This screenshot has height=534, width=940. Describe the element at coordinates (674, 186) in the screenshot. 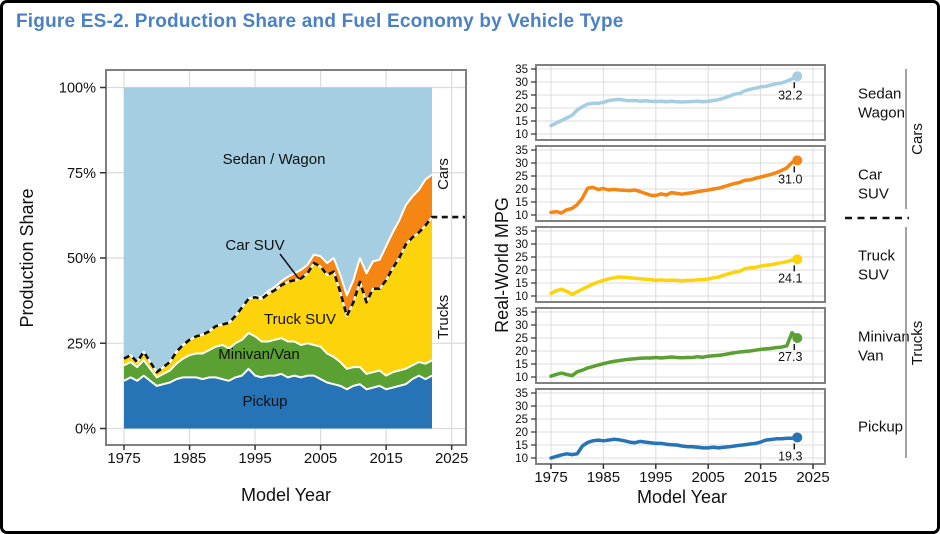

I see `mpg-line-car-suv` at that location.